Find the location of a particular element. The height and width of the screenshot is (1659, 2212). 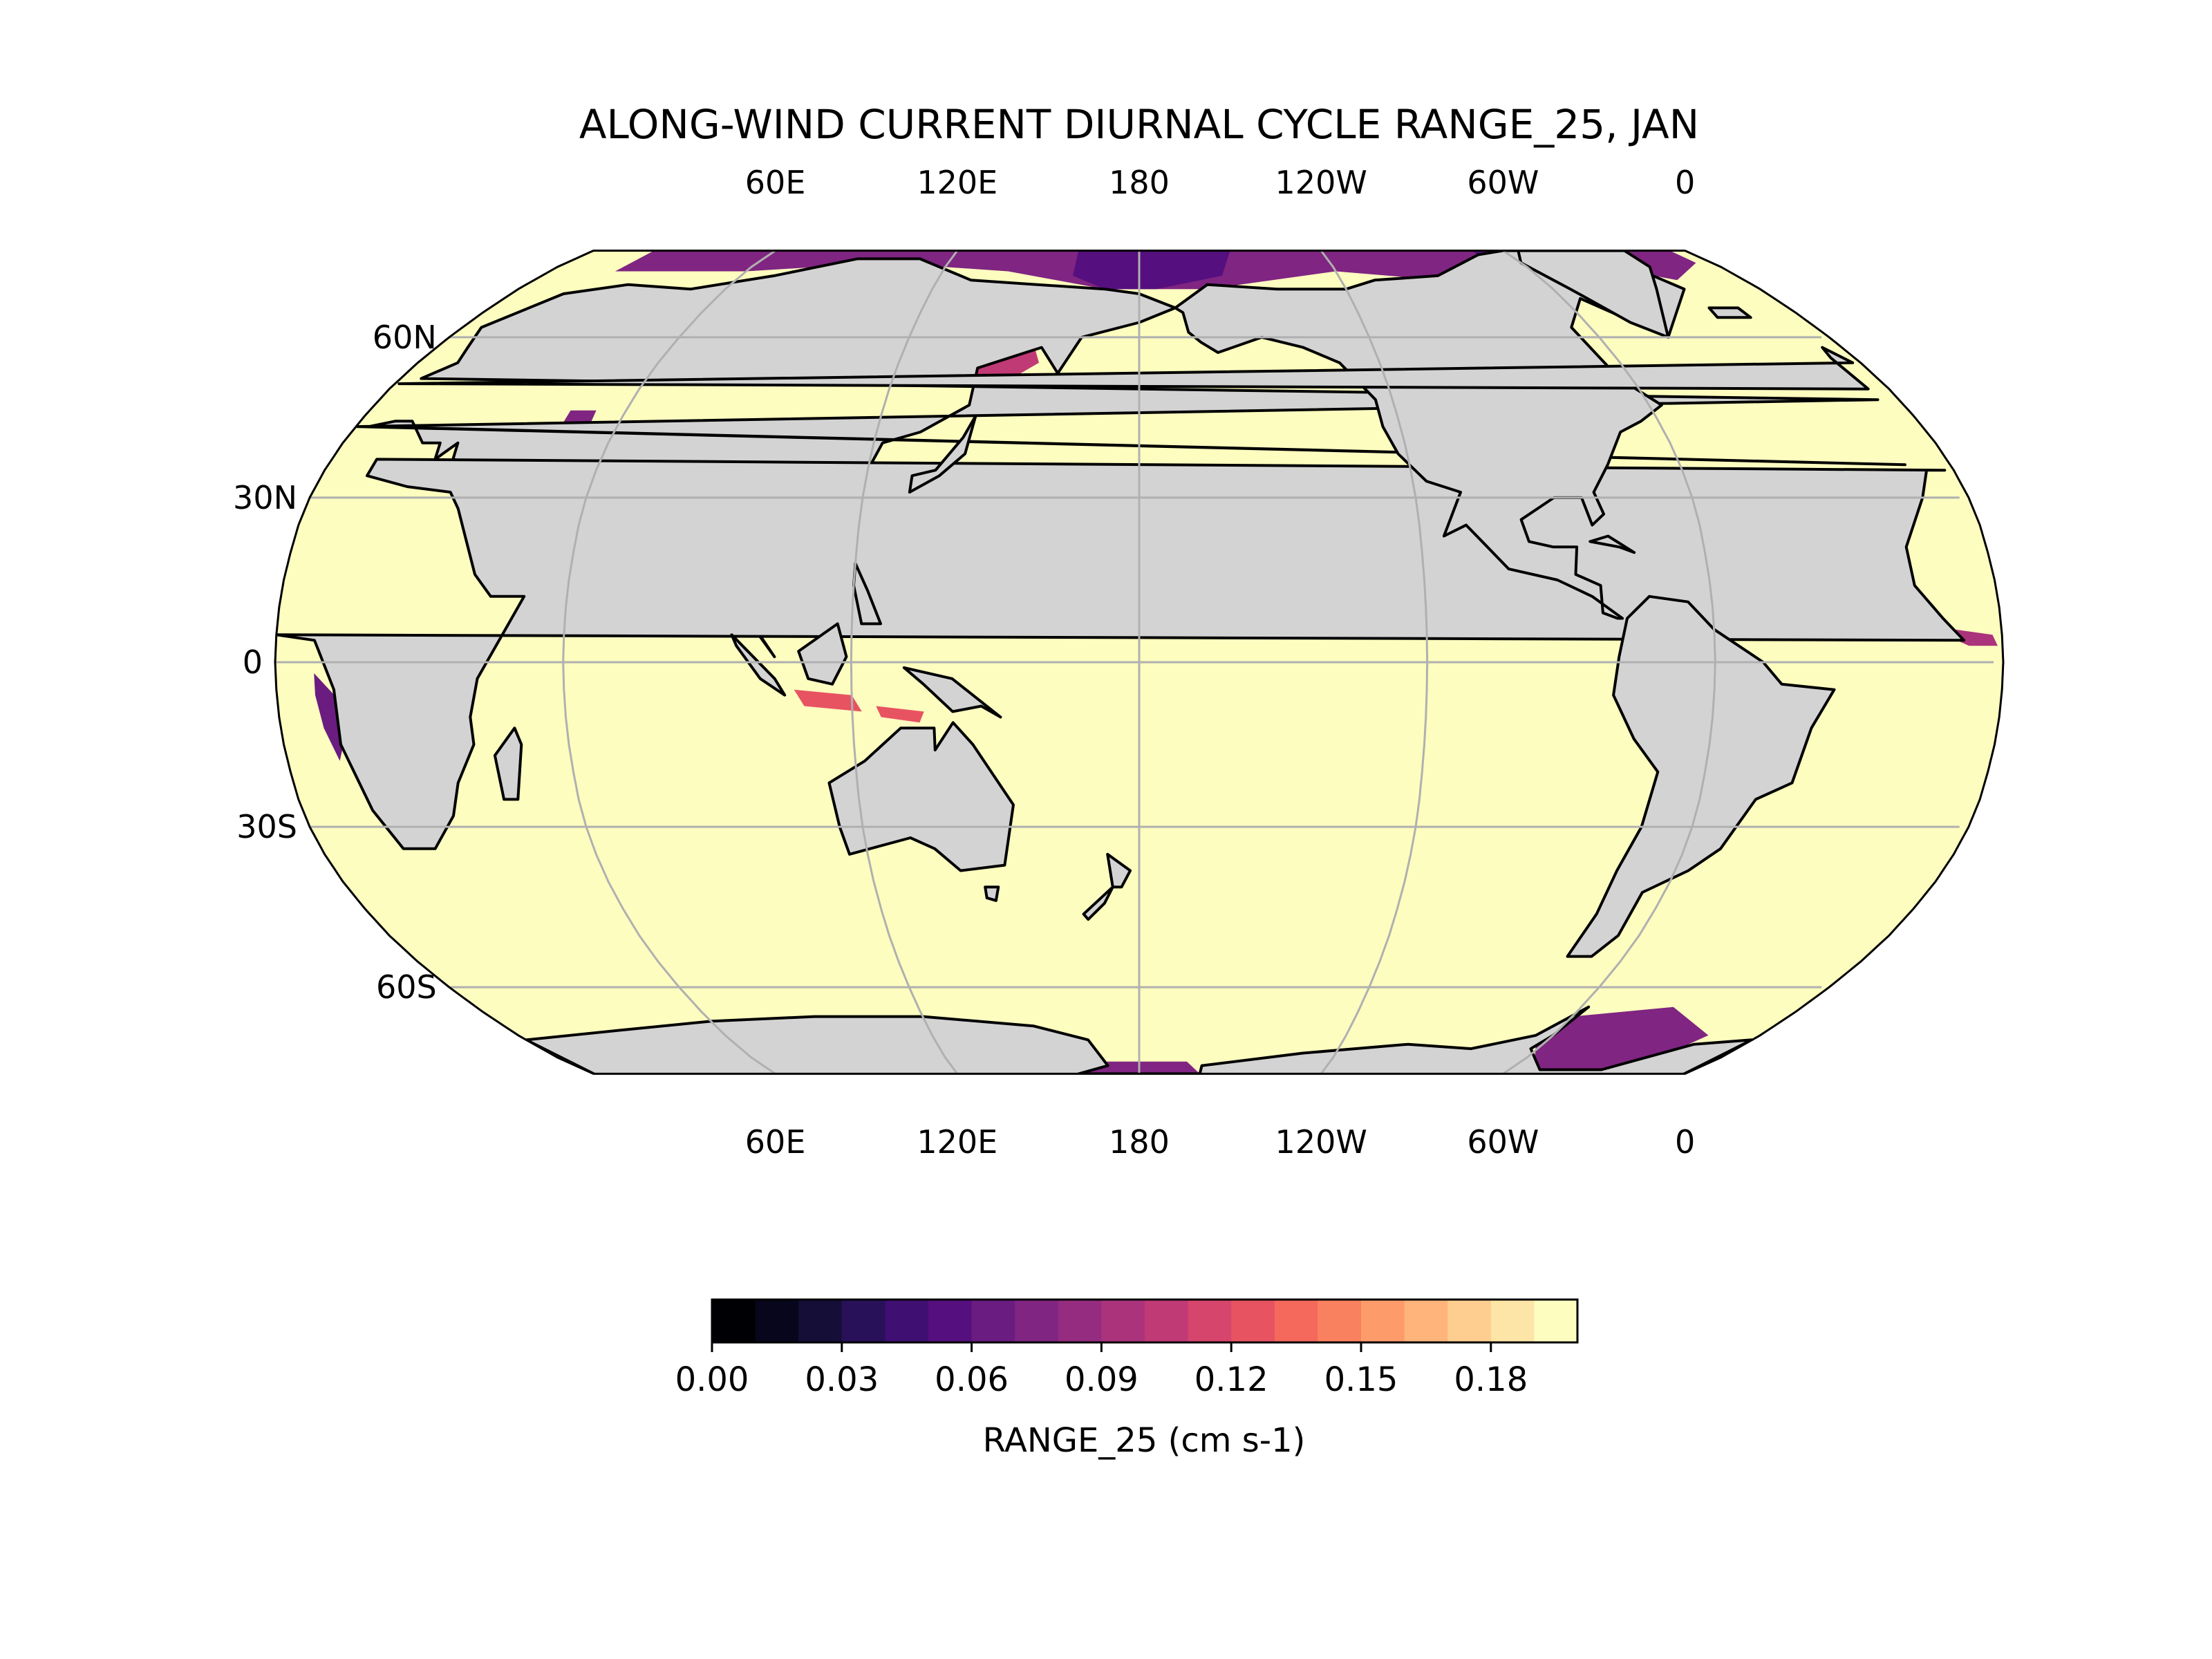

land-cuba is located at coordinates (1612, 544).